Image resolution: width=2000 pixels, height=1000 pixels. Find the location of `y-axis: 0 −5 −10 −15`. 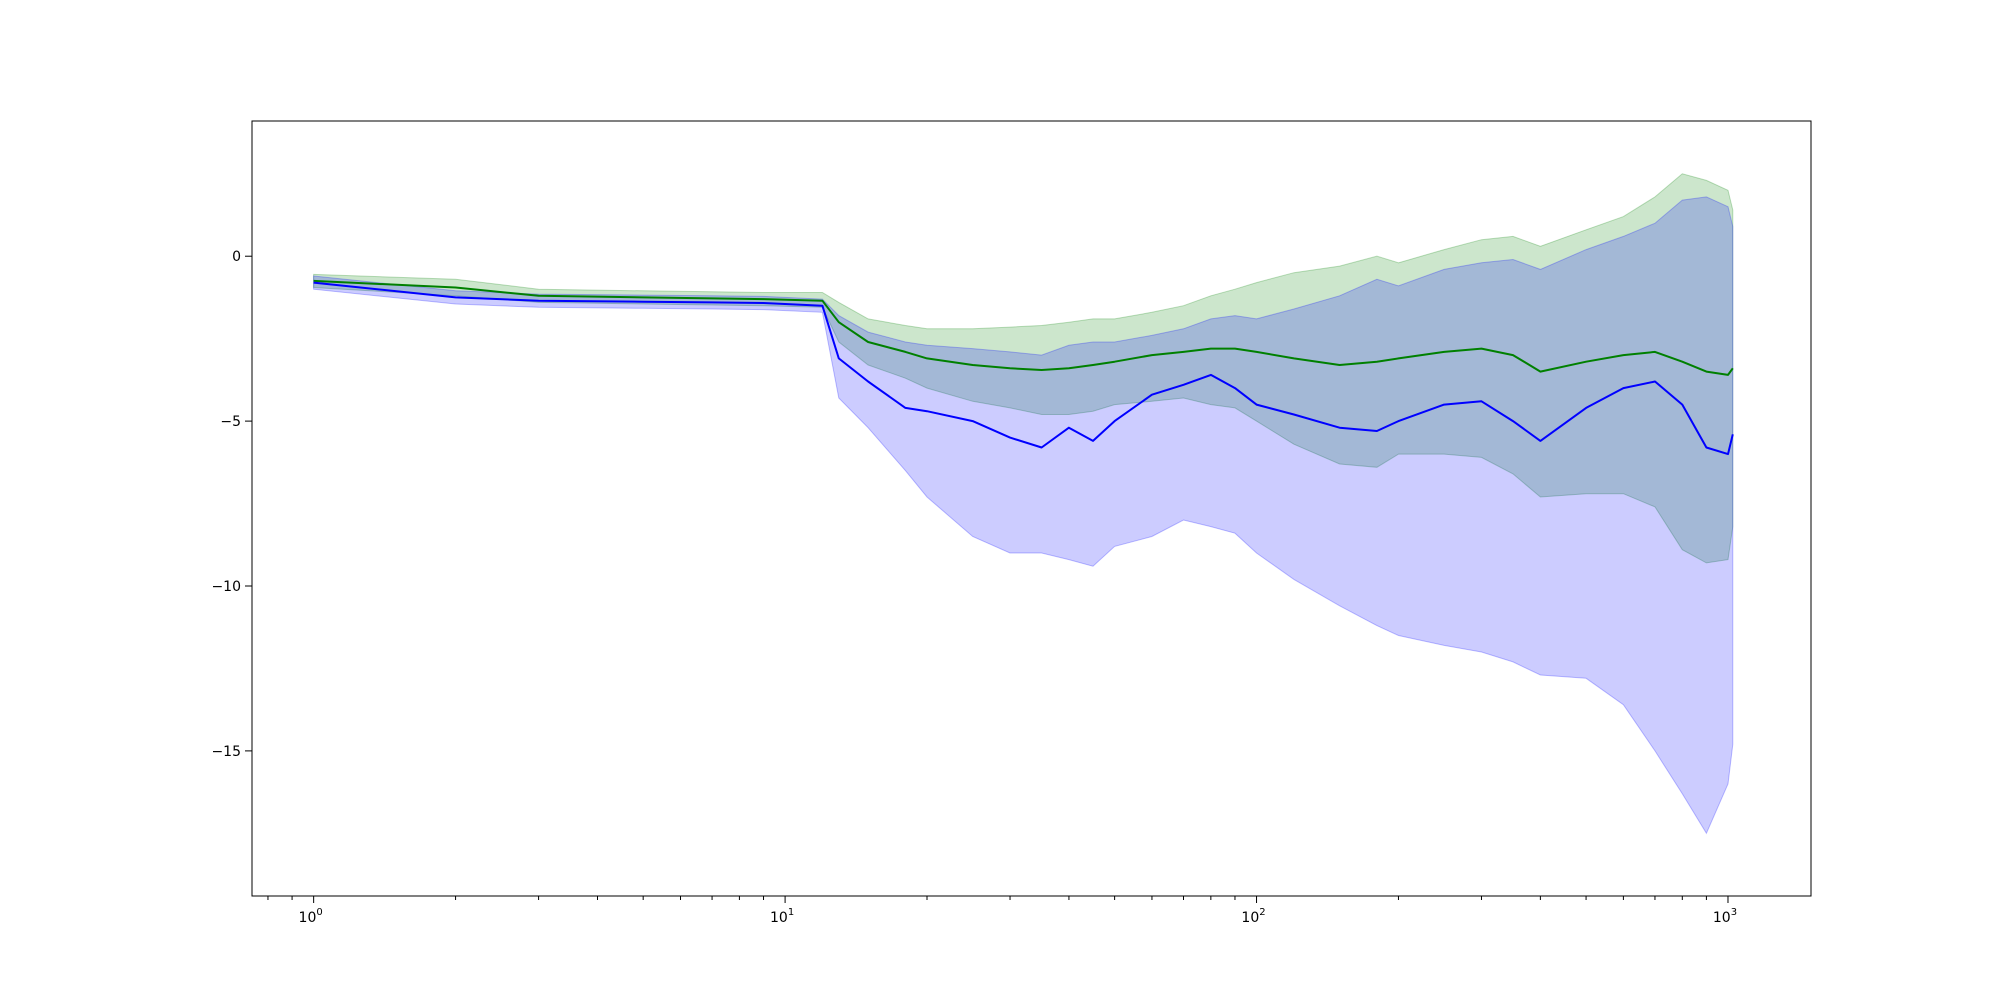

y-axis: 0 −5 −10 −15 is located at coordinates (231, 504).